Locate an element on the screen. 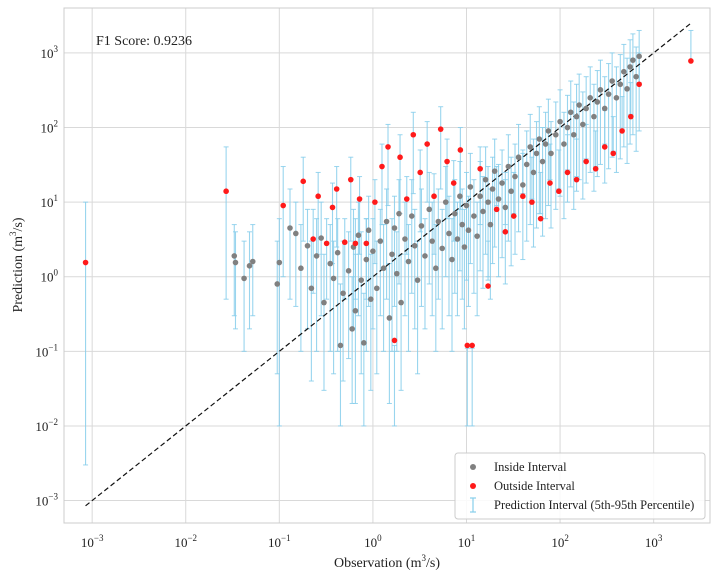 The image size is (720, 578). y-tick-label: 10−1 is located at coordinates (46, 350).